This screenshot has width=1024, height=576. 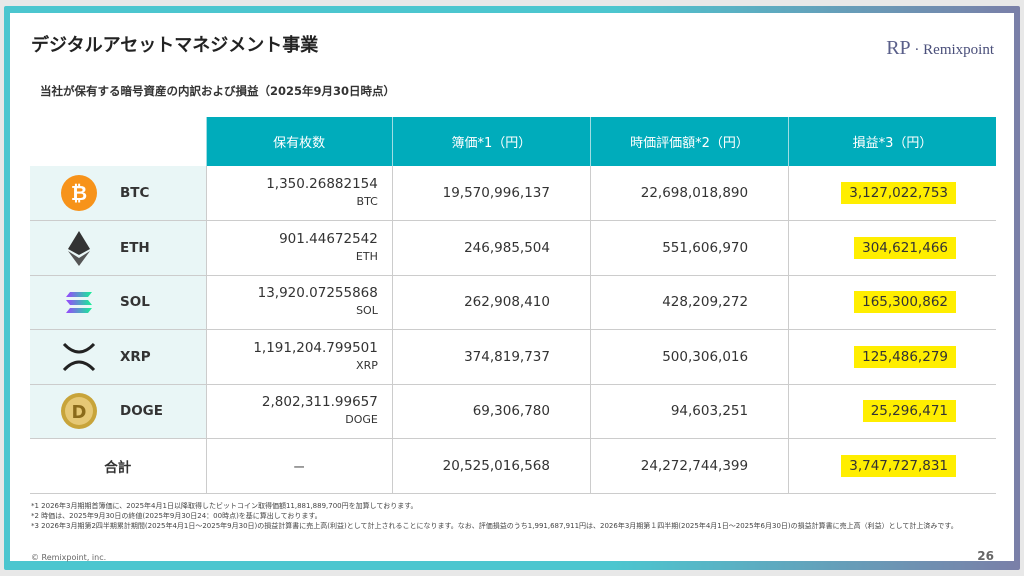 I want to click on book-value-cell: 69,306,780, so click(x=491, y=411).